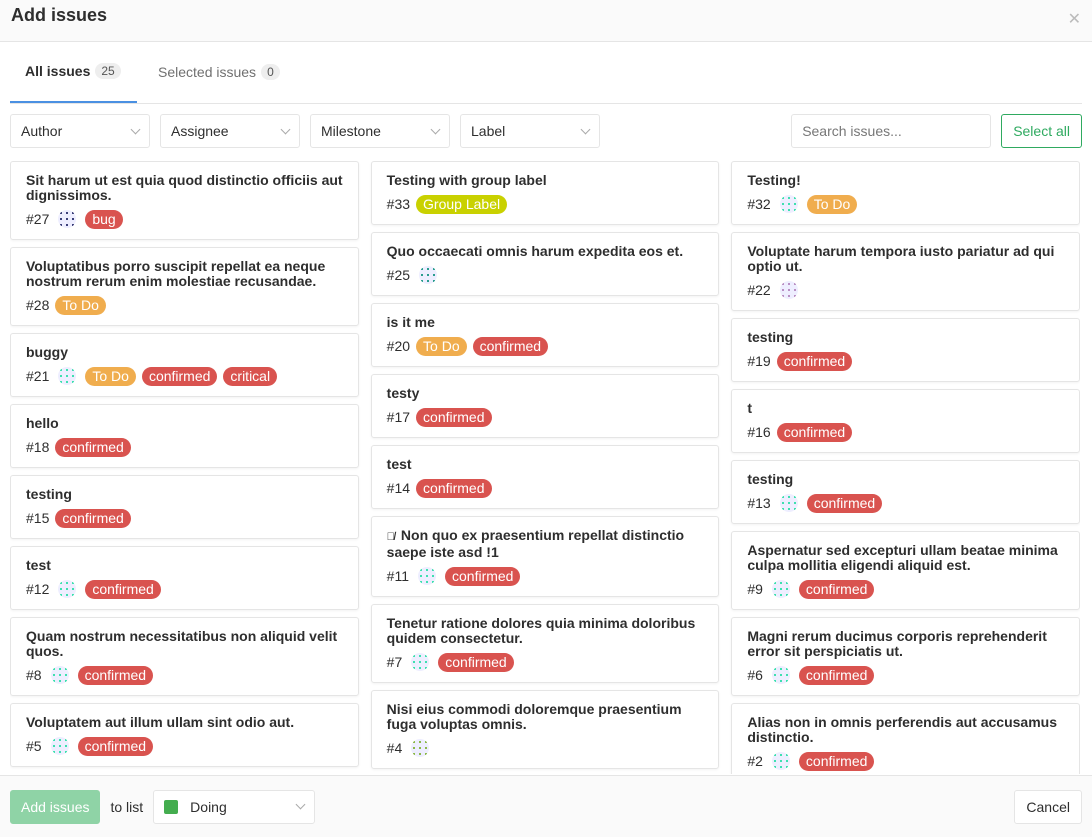 The width and height of the screenshot is (1092, 837). Describe the element at coordinates (891, 131) in the screenshot. I see `search-input` at that location.